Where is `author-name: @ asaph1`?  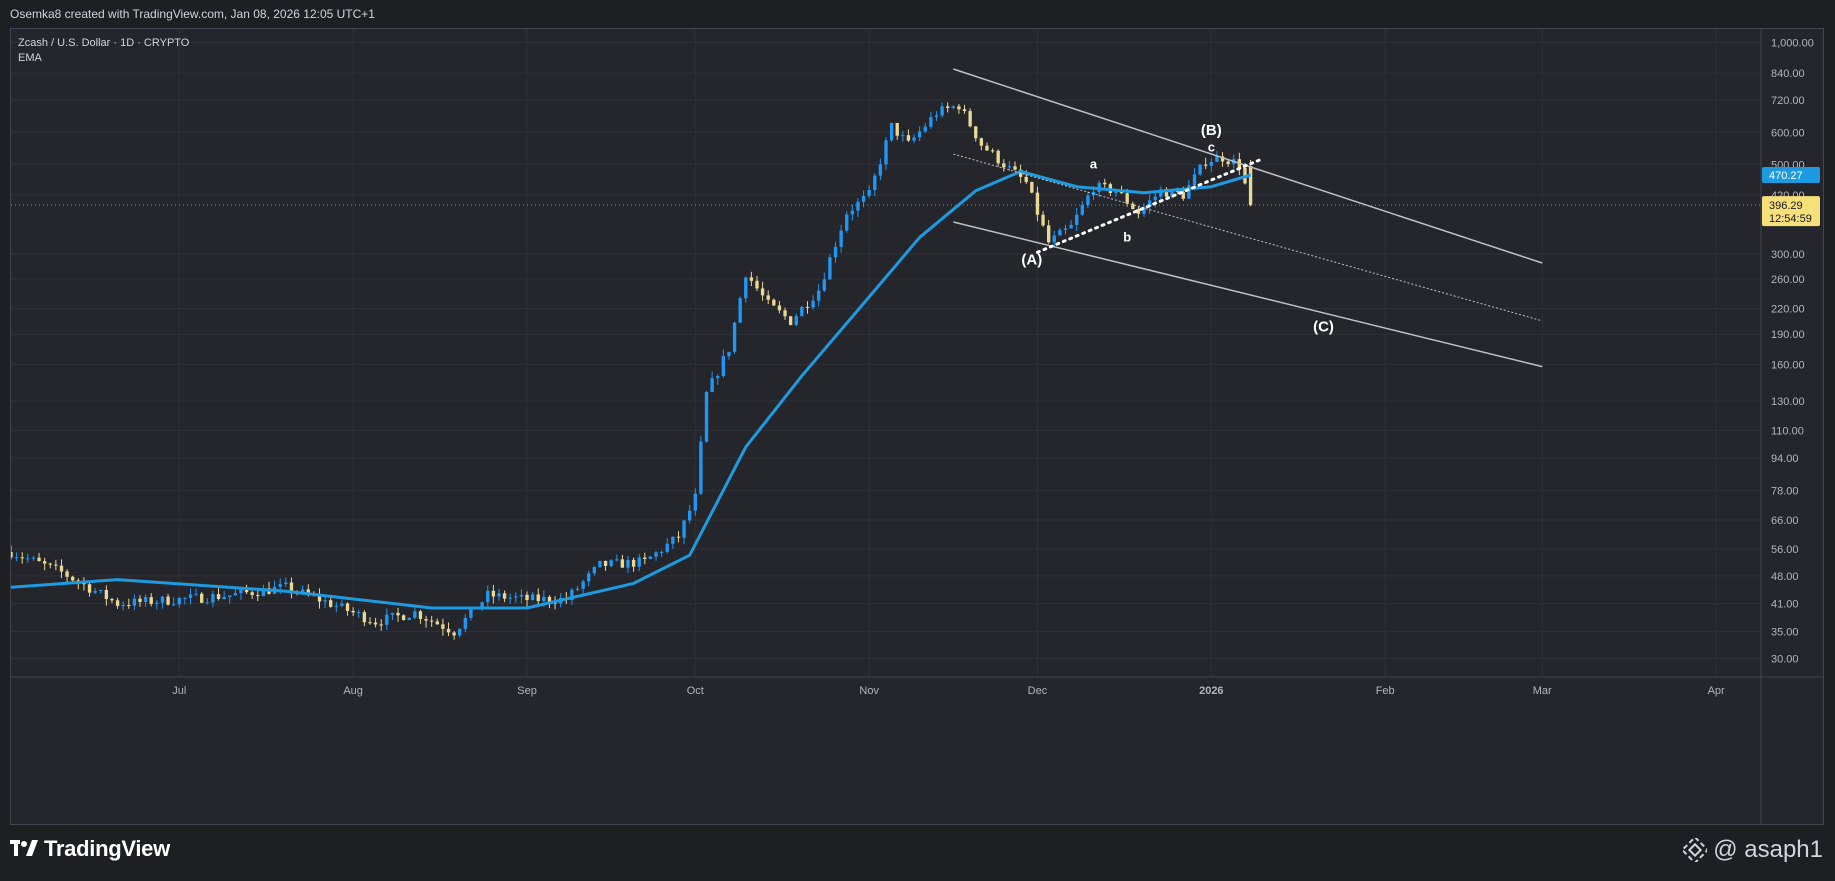 author-name: @ asaph1 is located at coordinates (1768, 849).